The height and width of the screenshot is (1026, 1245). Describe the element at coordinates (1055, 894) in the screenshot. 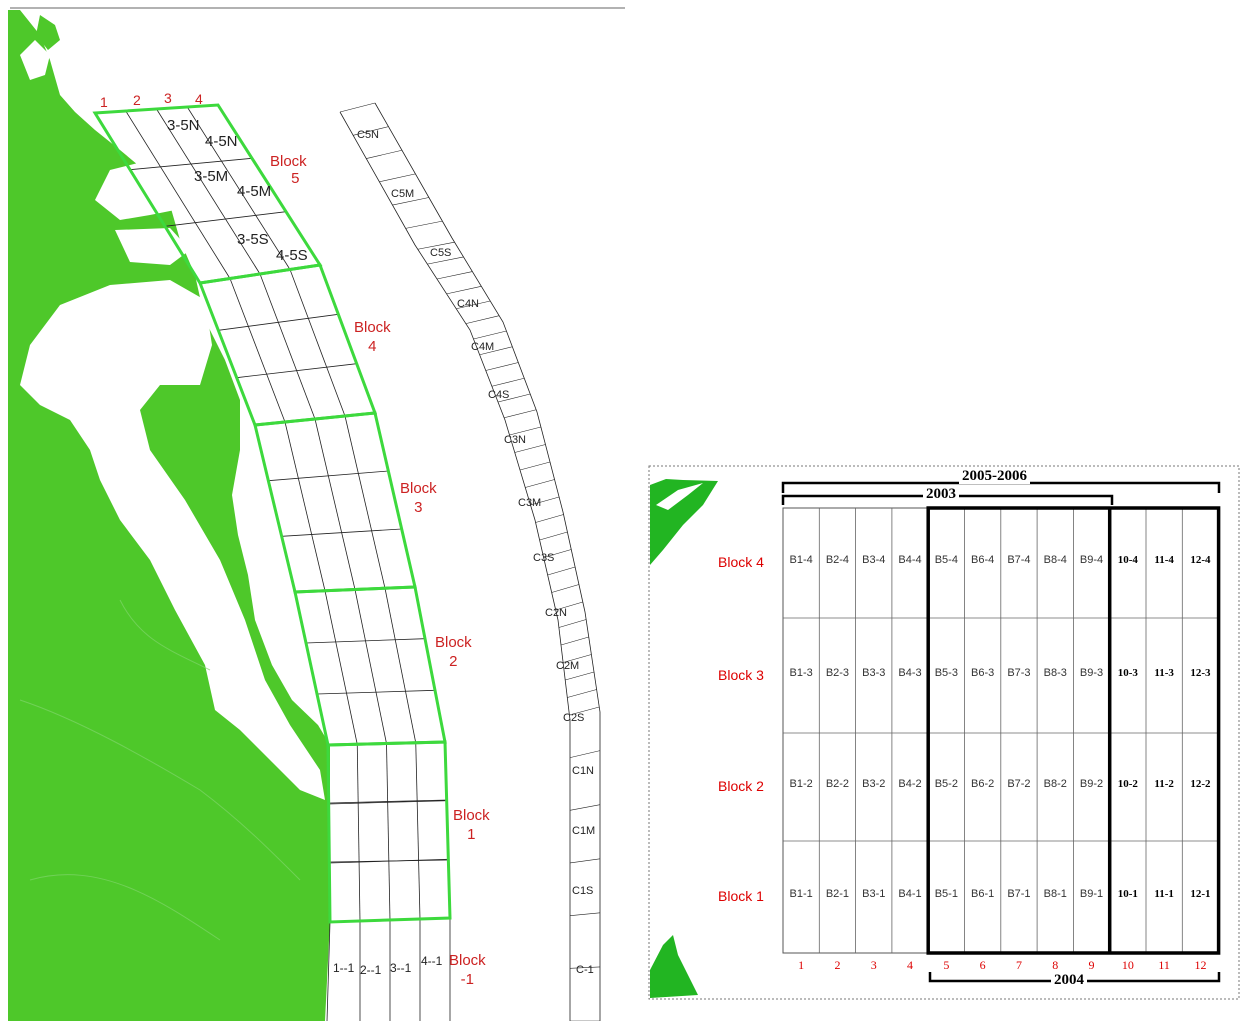

I see `grid-cell-label: B8-1` at that location.